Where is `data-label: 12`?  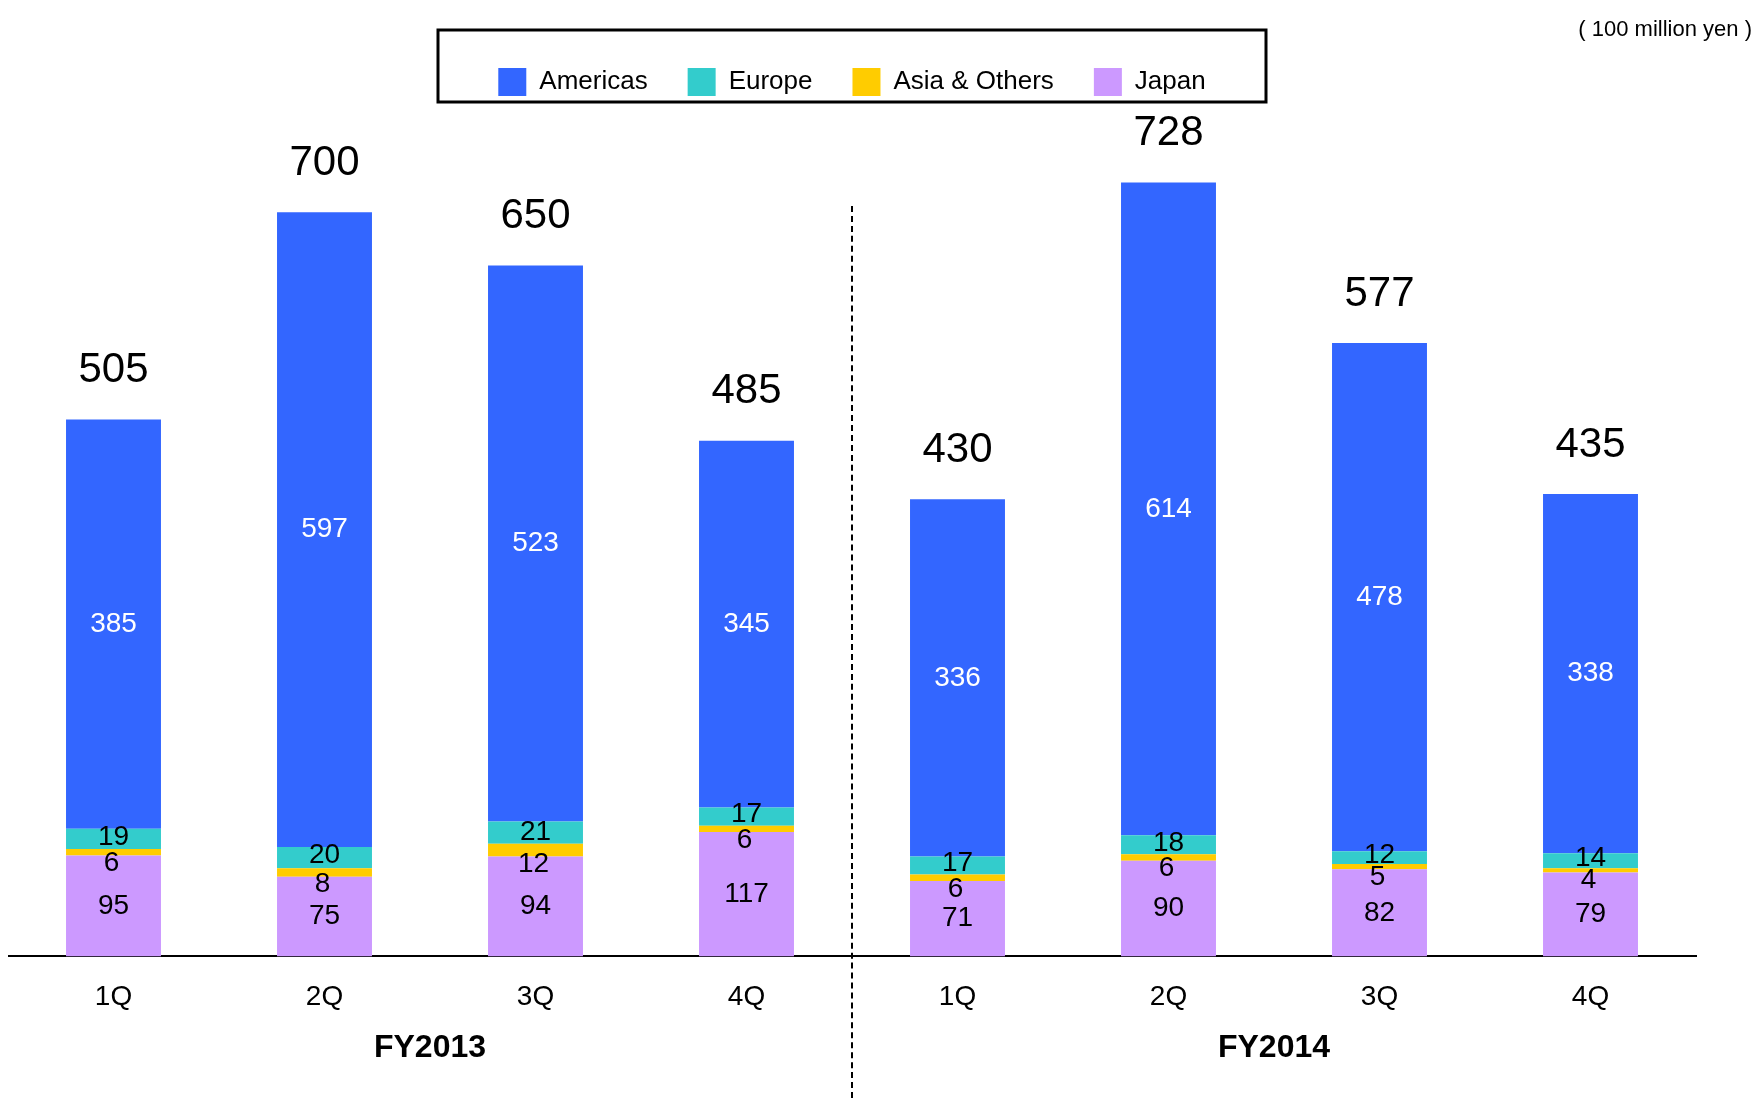 data-label: 12 is located at coordinates (533, 863).